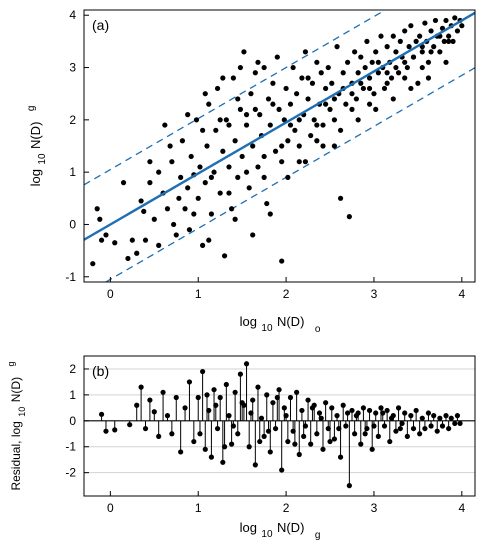  I want to click on y-axis-label-b: Residual, log 10 N(D) g, so click(17, 425).